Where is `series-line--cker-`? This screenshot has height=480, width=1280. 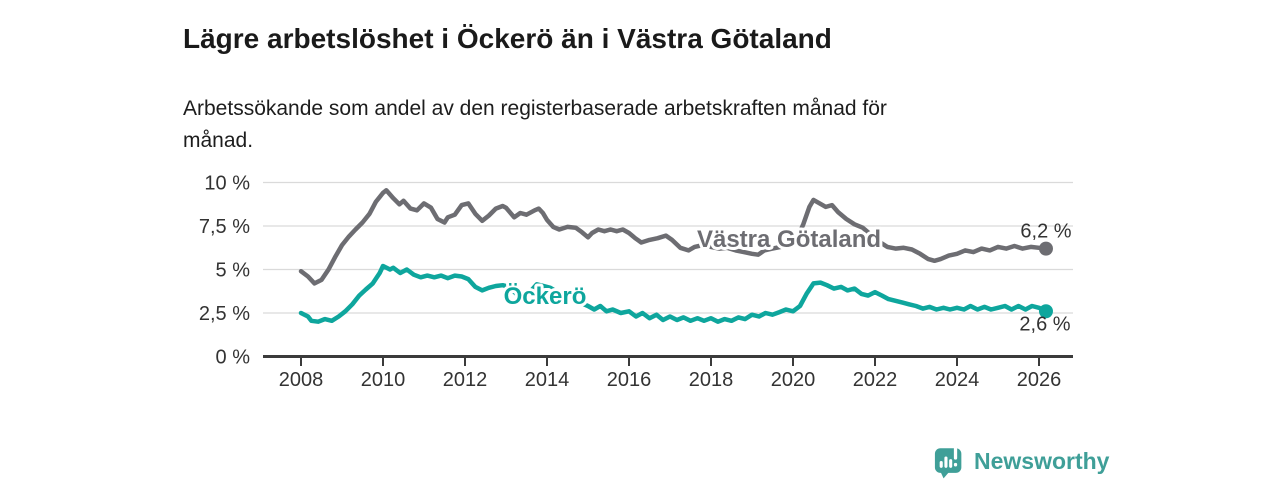 series-line--cker- is located at coordinates (673, 293).